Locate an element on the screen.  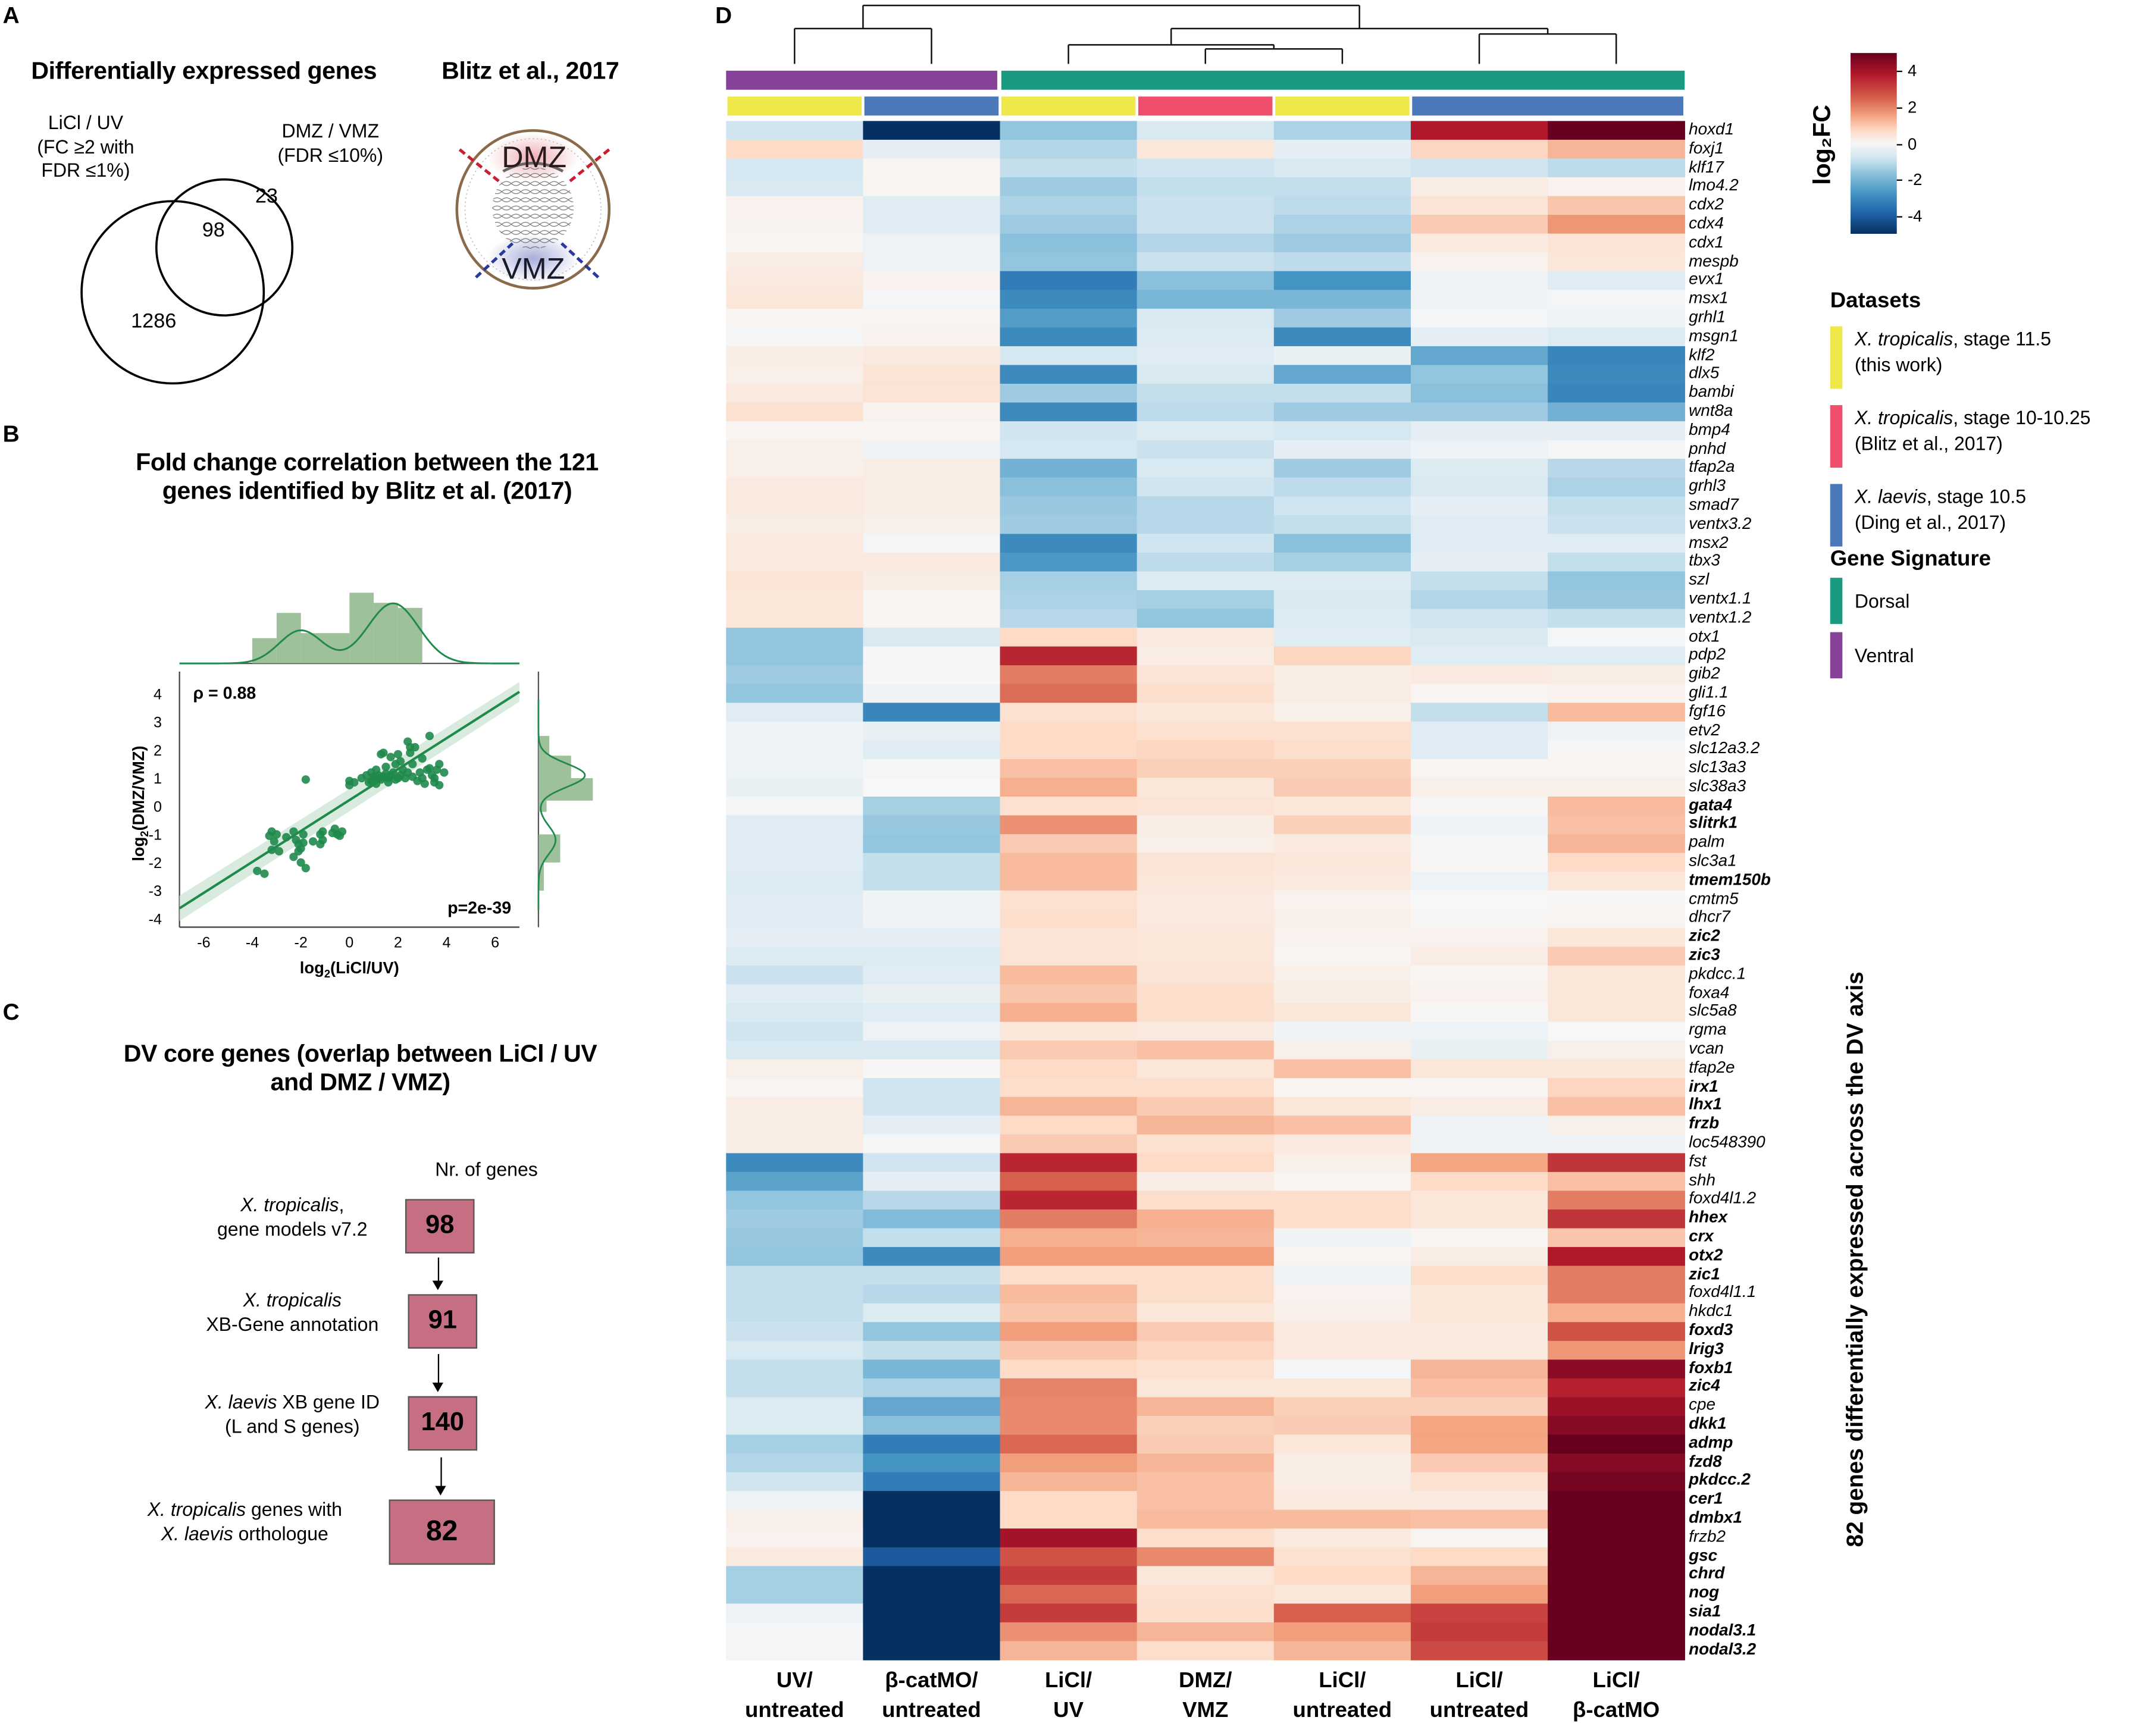
column-label-bottom: untreated is located at coordinates (931, 1711).